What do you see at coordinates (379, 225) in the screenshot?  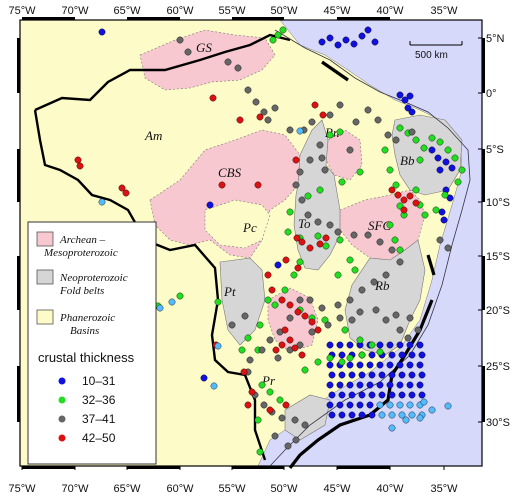 I see `region-label-sfc: SFC` at bounding box center [379, 225].